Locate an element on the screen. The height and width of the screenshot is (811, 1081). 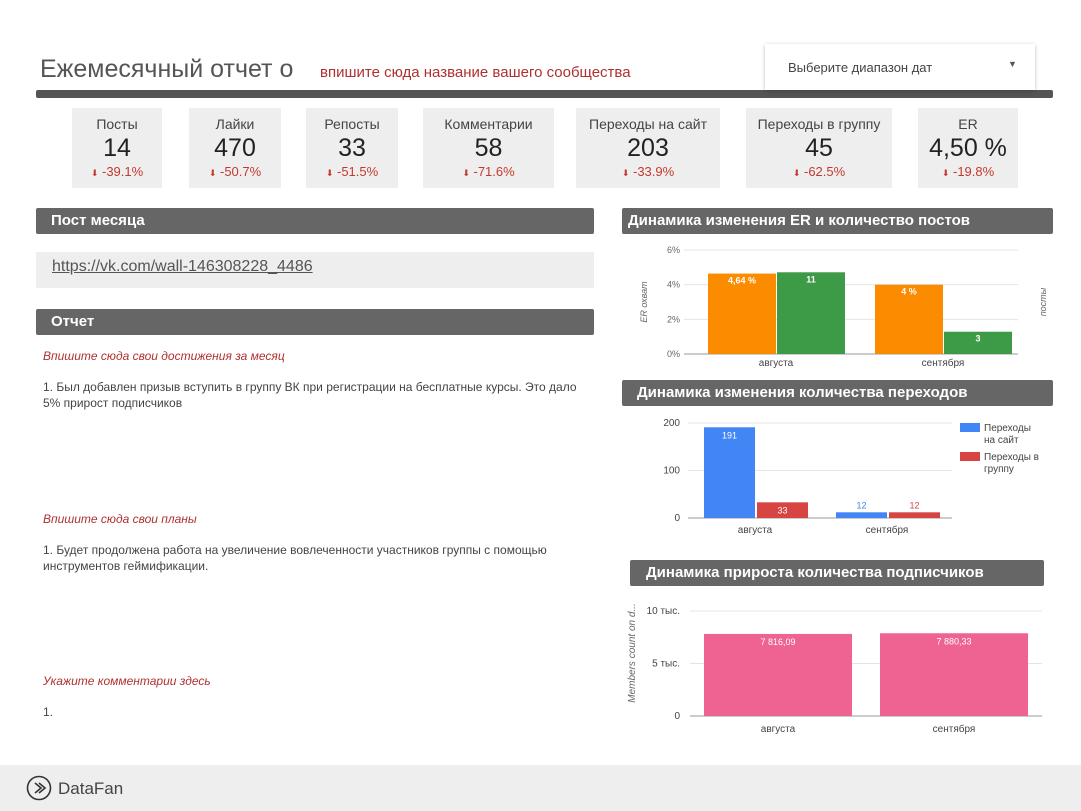
date-range-picker: Выберите диапазон дат ▼ is located at coordinates (900, 67).